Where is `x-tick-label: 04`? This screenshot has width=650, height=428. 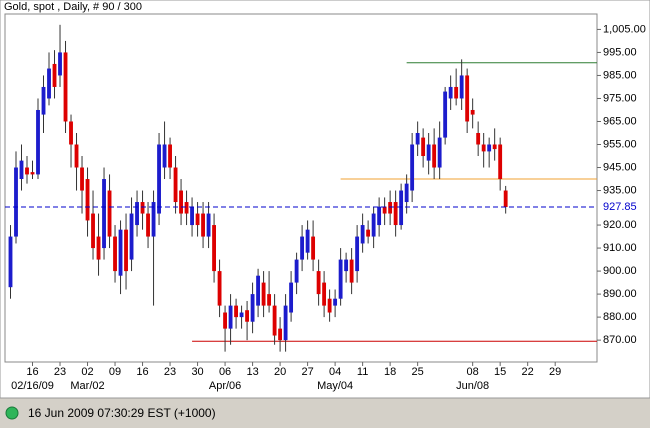 x-tick-label: 04 is located at coordinates (335, 372).